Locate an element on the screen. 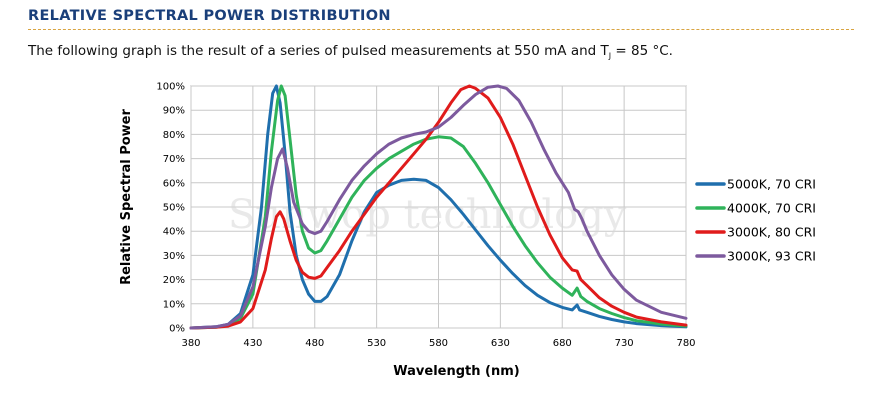 The height and width of the screenshot is (410, 889). x-tick-label: 380 is located at coordinates (190, 343).